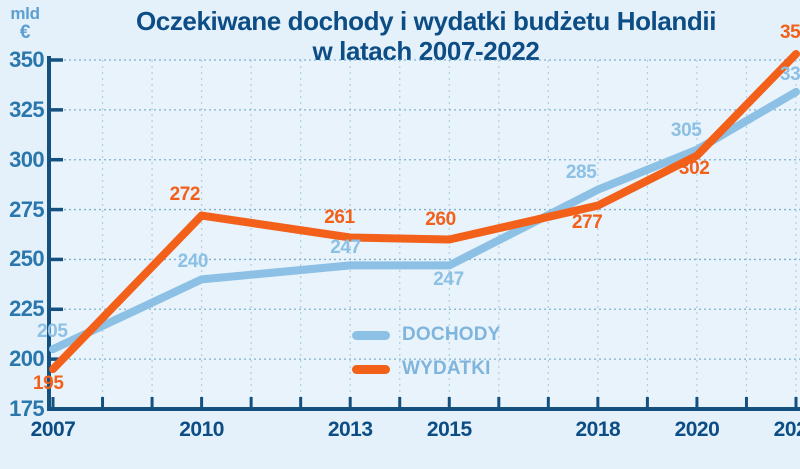 Image resolution: width=800 pixels, height=469 pixels. What do you see at coordinates (449, 429) in the screenshot?
I see `x-axis-tick-label: 2015` at bounding box center [449, 429].